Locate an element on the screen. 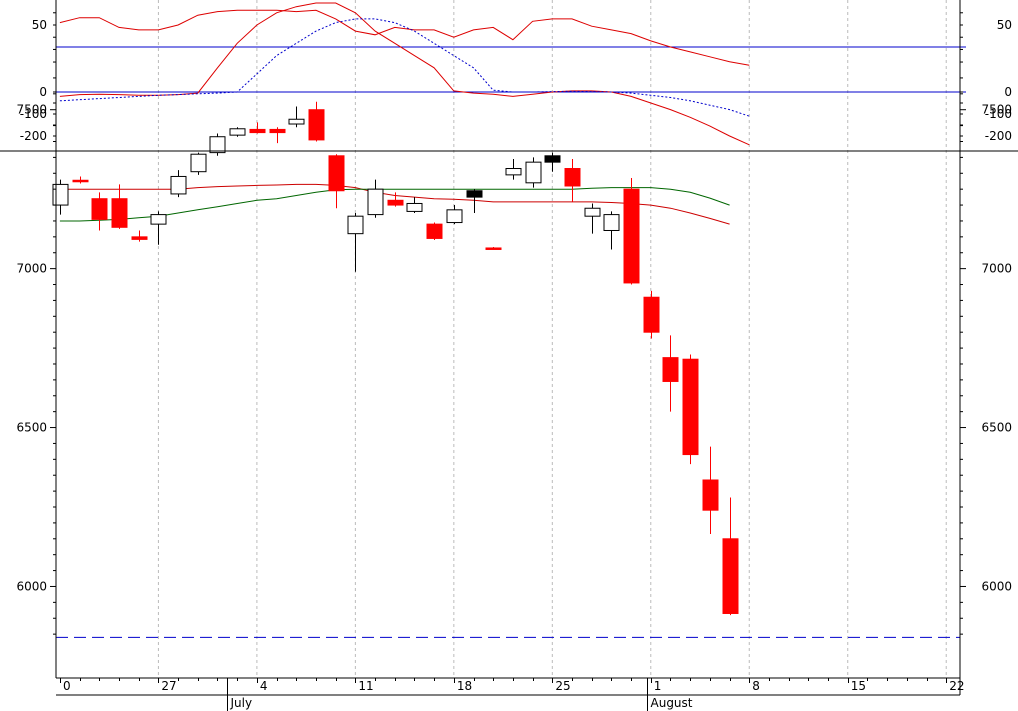  x-tick-label: 25 is located at coordinates (562, 686).